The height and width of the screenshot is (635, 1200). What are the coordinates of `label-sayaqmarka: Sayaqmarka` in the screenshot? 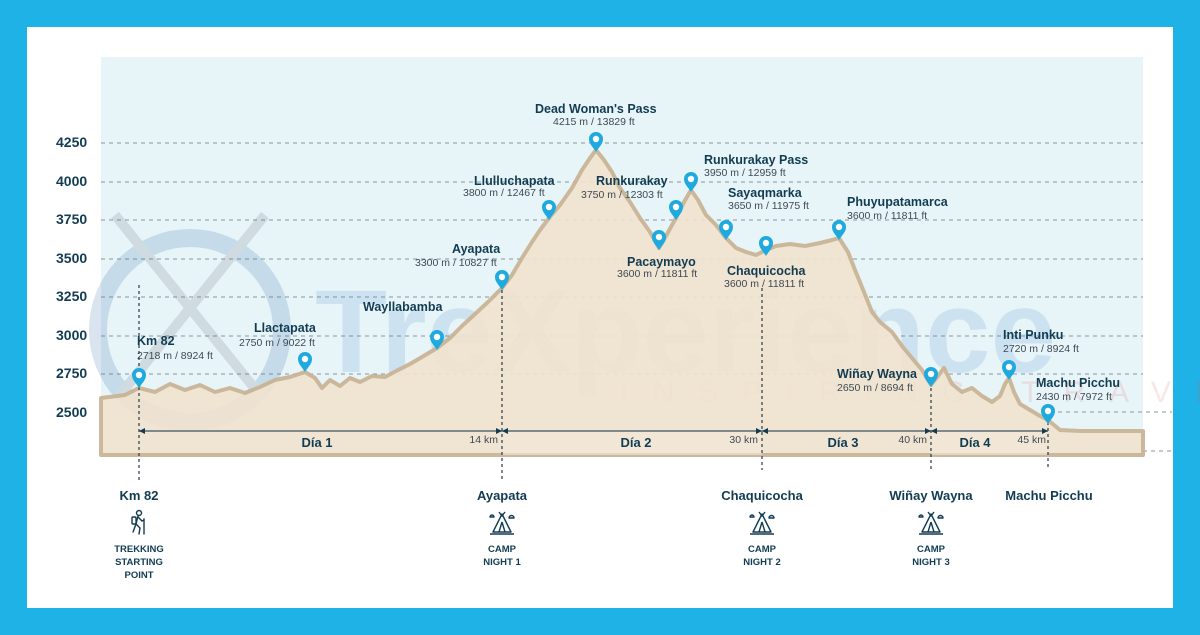 It's located at (765, 193).